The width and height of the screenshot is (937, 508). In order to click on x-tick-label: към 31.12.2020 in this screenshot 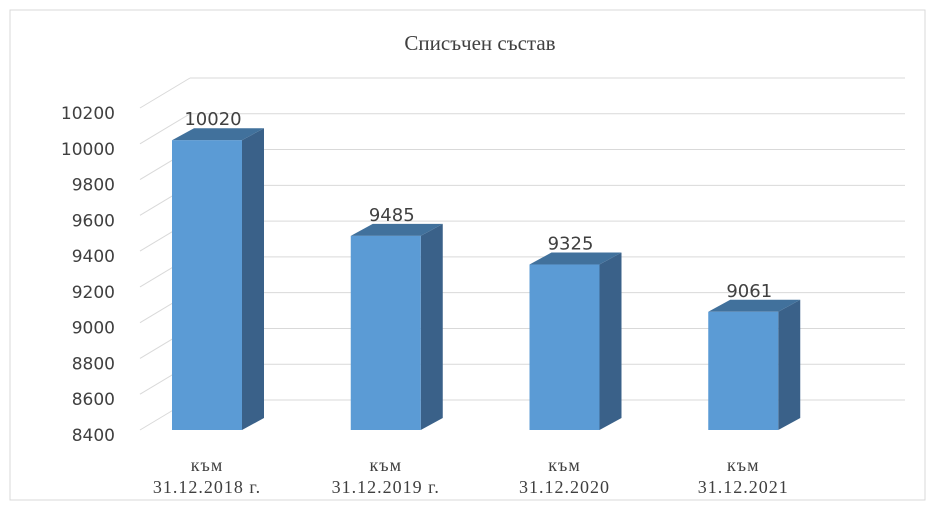, I will do `click(564, 476)`.